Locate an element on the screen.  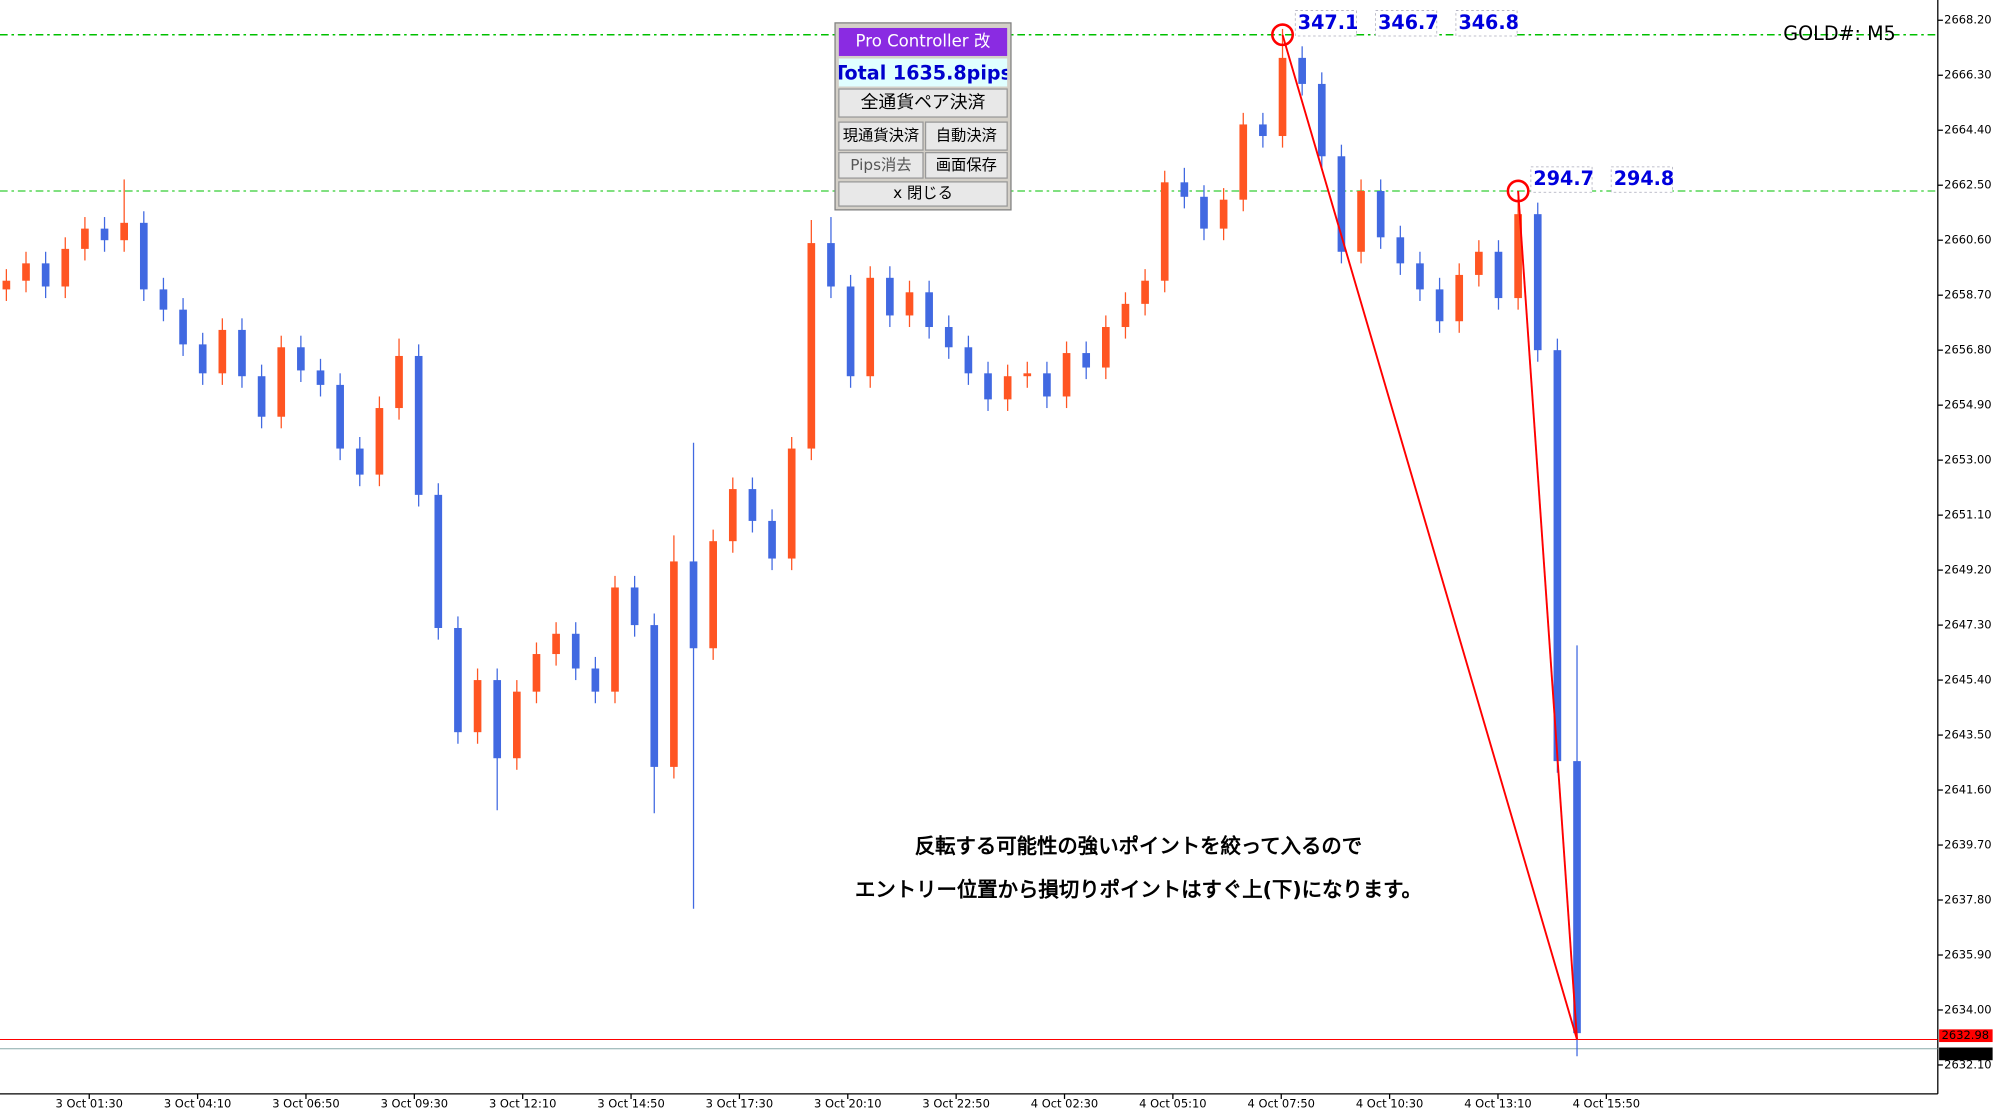
button-label: 自動決済 is located at coordinates (966, 136).